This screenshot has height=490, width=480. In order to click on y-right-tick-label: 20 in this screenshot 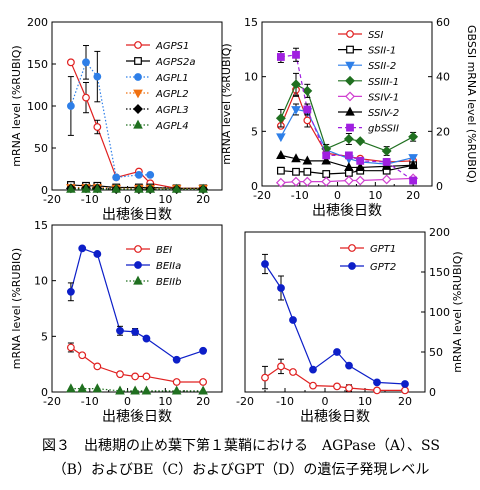, I will do `click(443, 131)`.